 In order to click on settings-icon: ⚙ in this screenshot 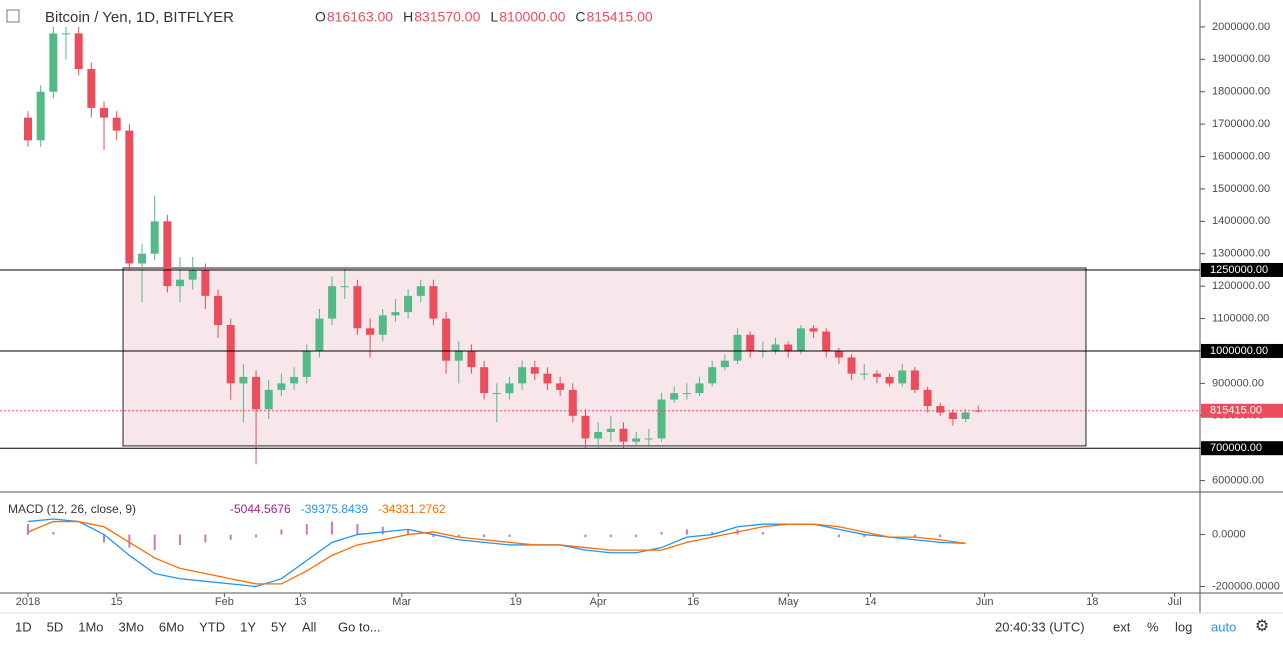, I will do `click(1262, 626)`.